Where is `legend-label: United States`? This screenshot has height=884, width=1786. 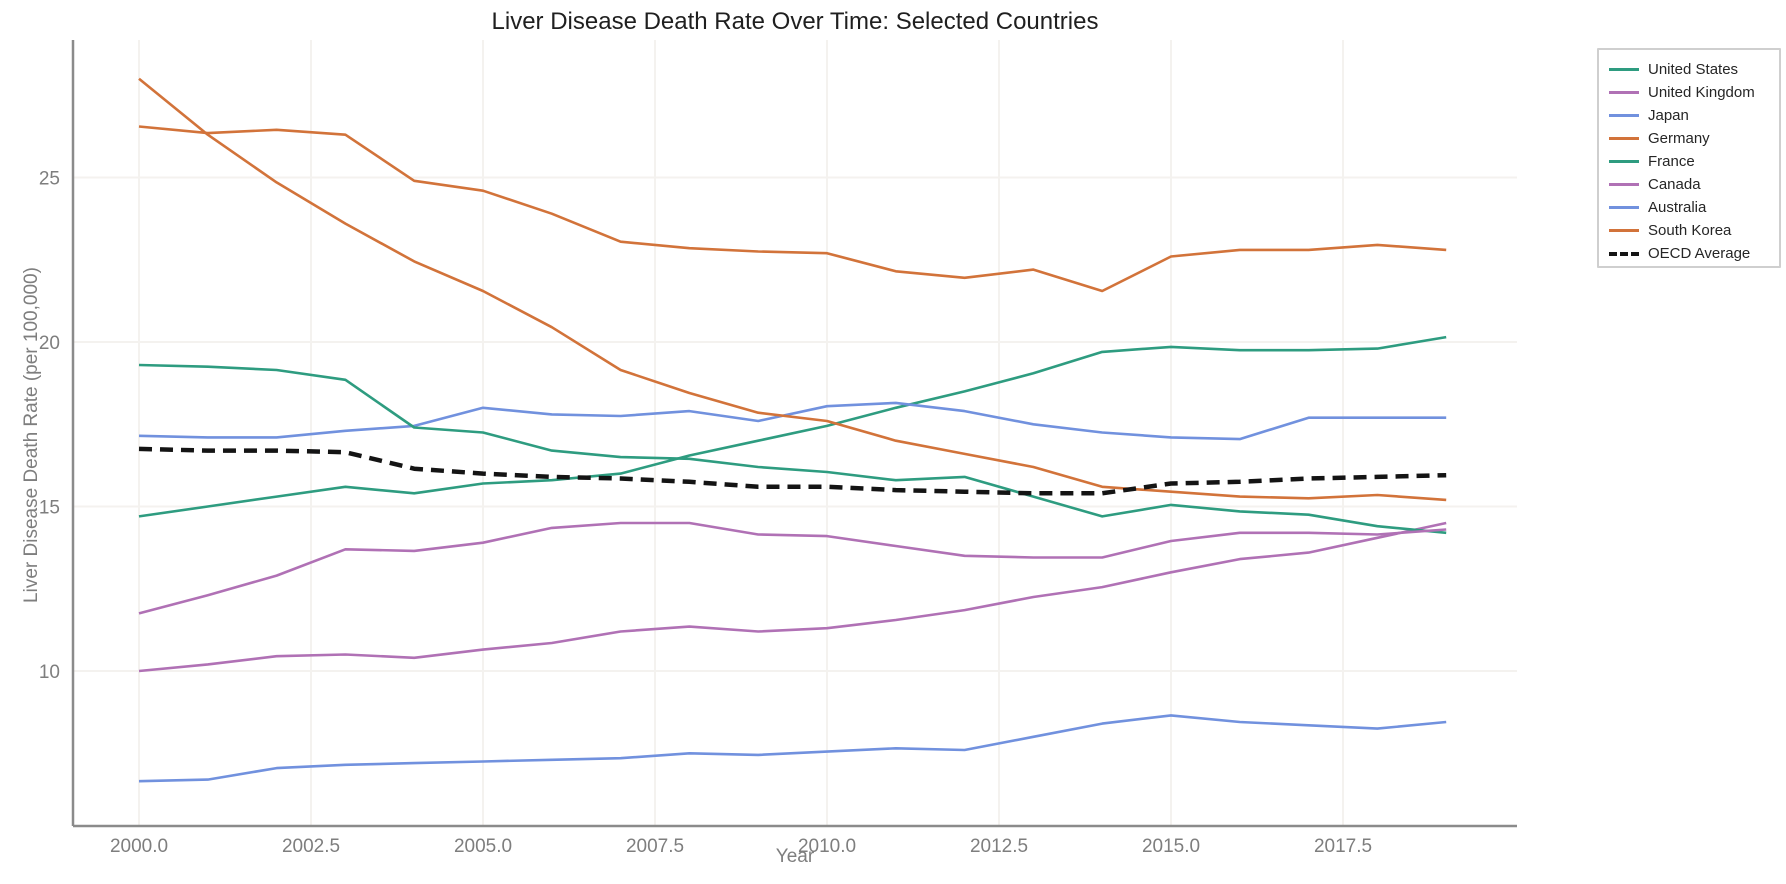 legend-label: United States is located at coordinates (1693, 69).